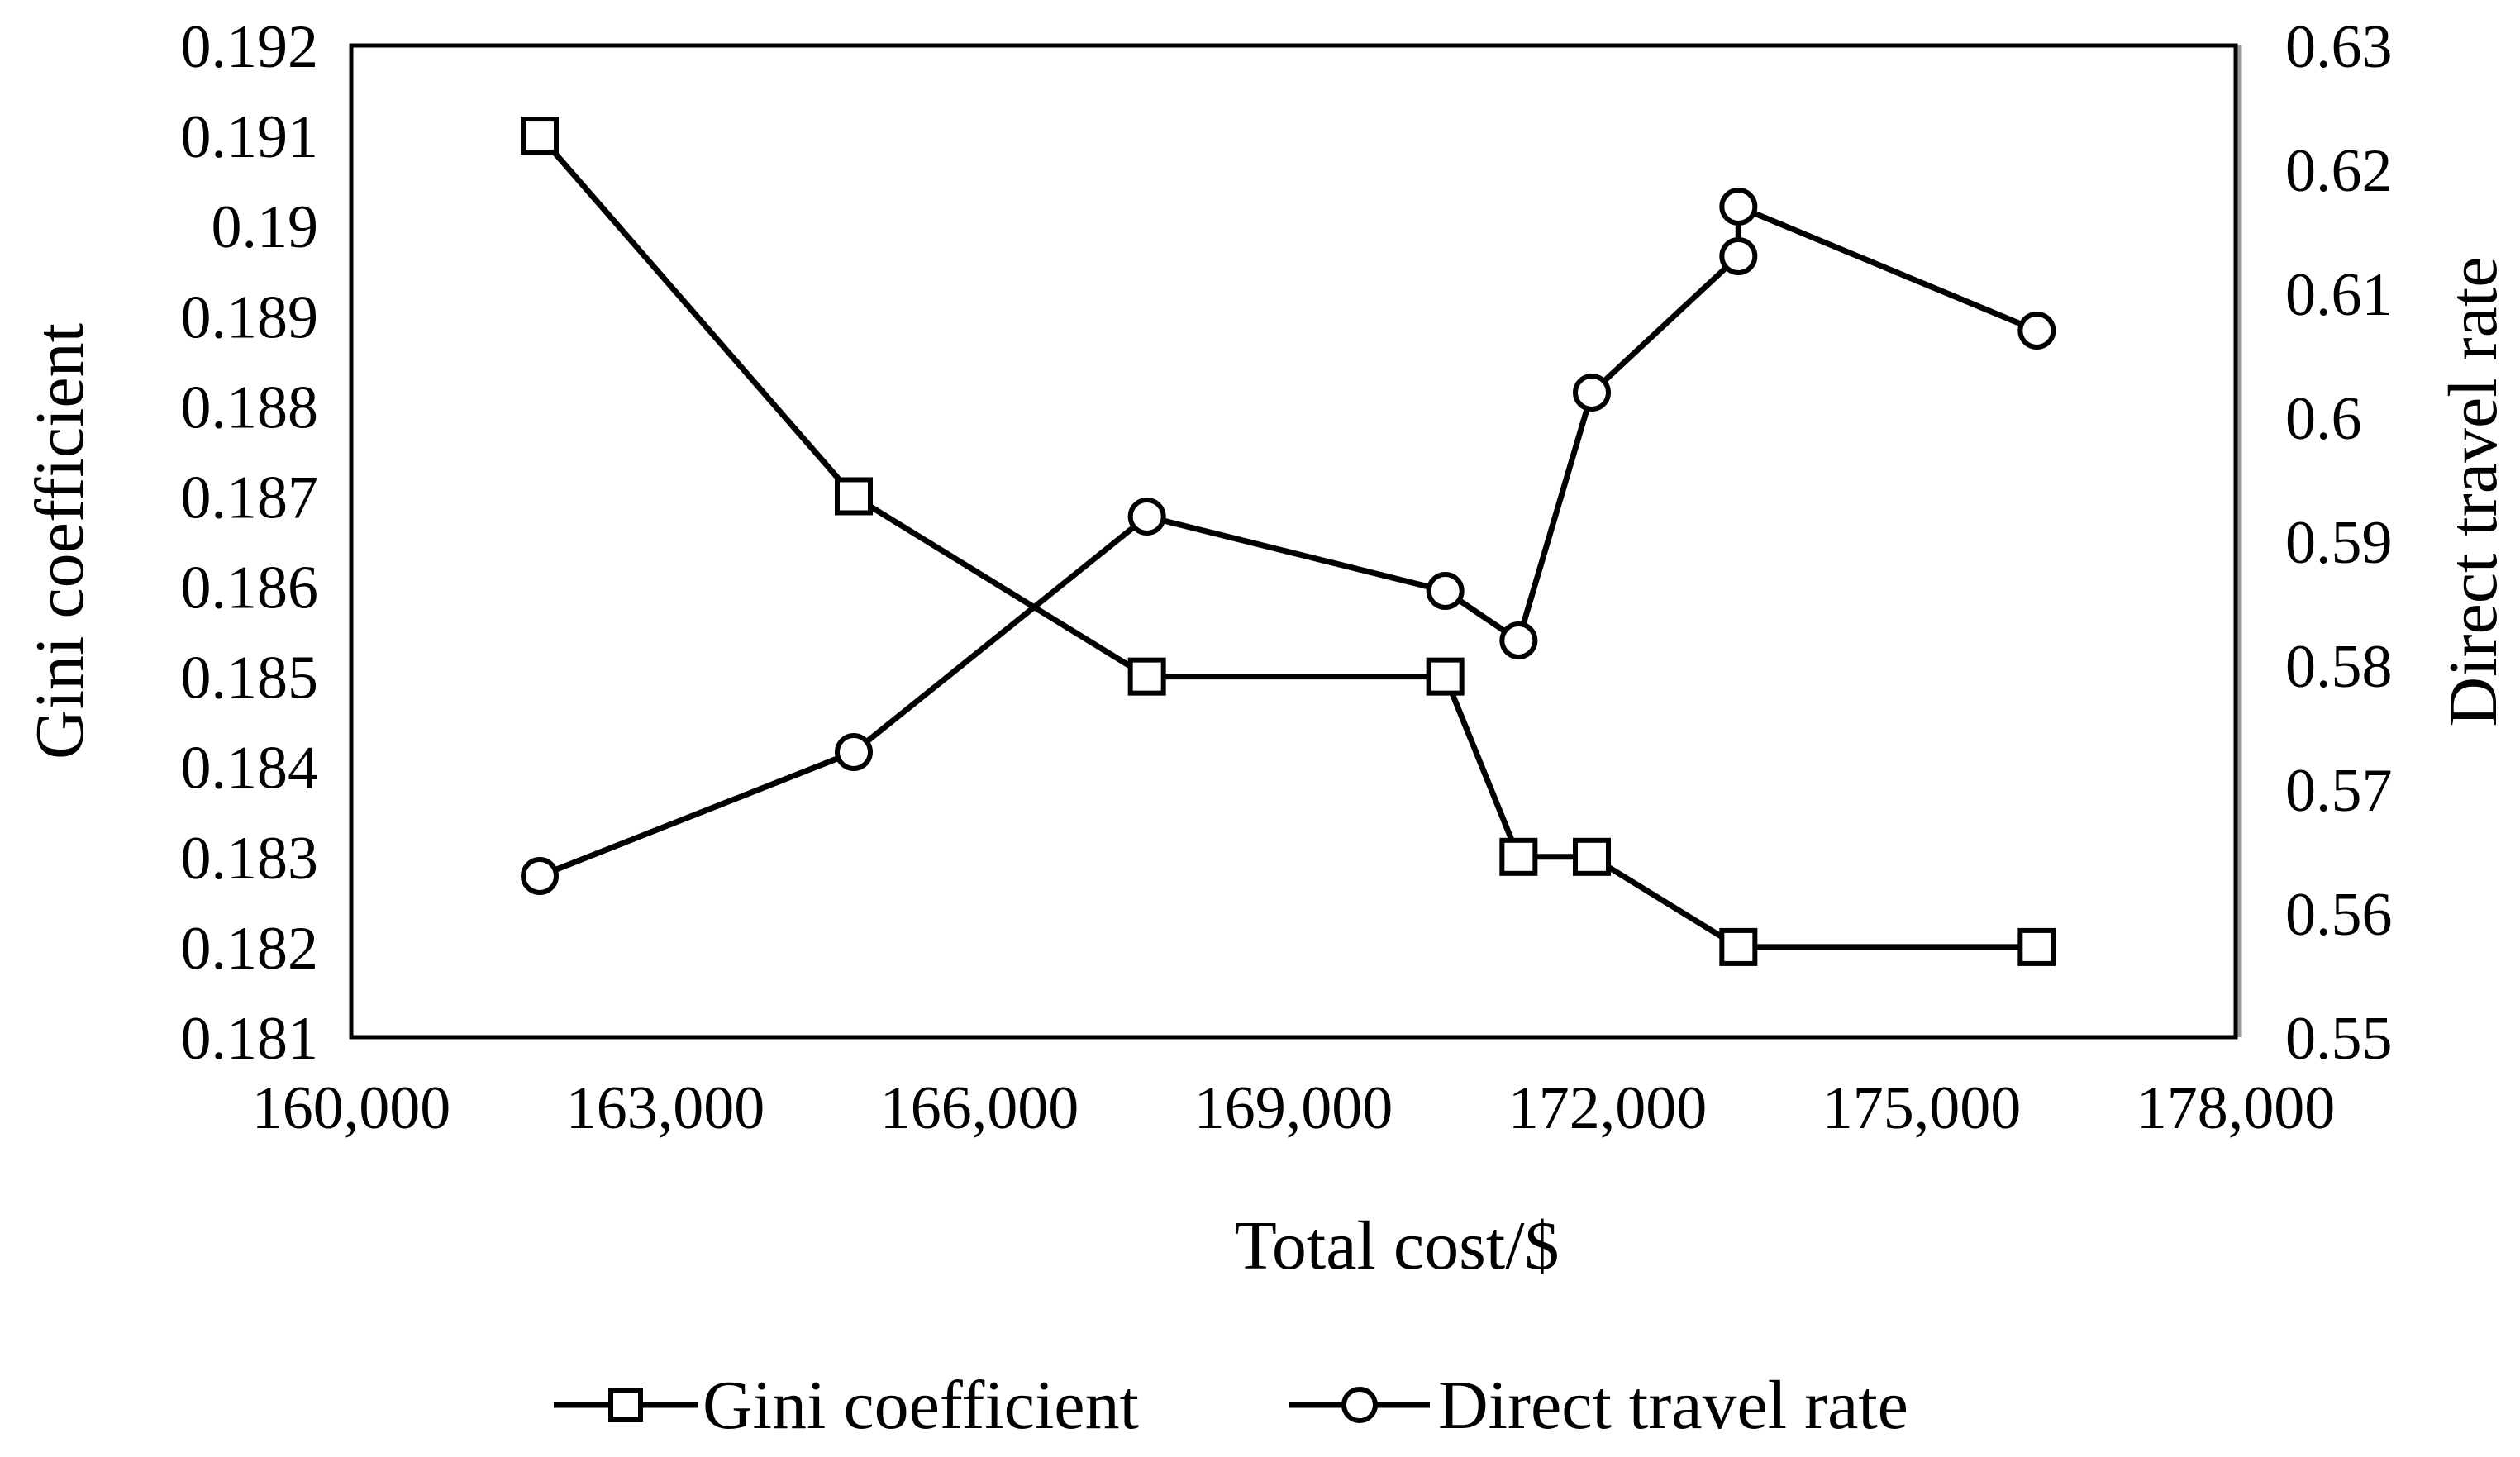  Describe the element at coordinates (351, 1108) in the screenshot. I see `x-tick-label: 160,000` at that location.